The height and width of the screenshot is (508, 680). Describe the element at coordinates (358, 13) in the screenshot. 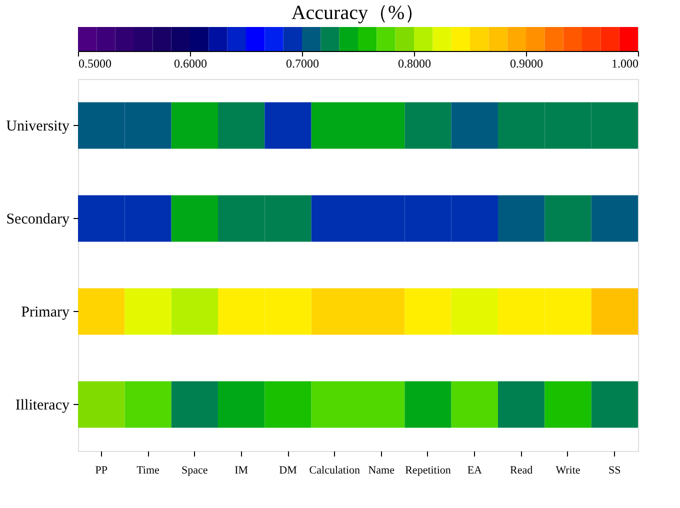

I see `color-bar-title: Accuracy（%）` at that location.